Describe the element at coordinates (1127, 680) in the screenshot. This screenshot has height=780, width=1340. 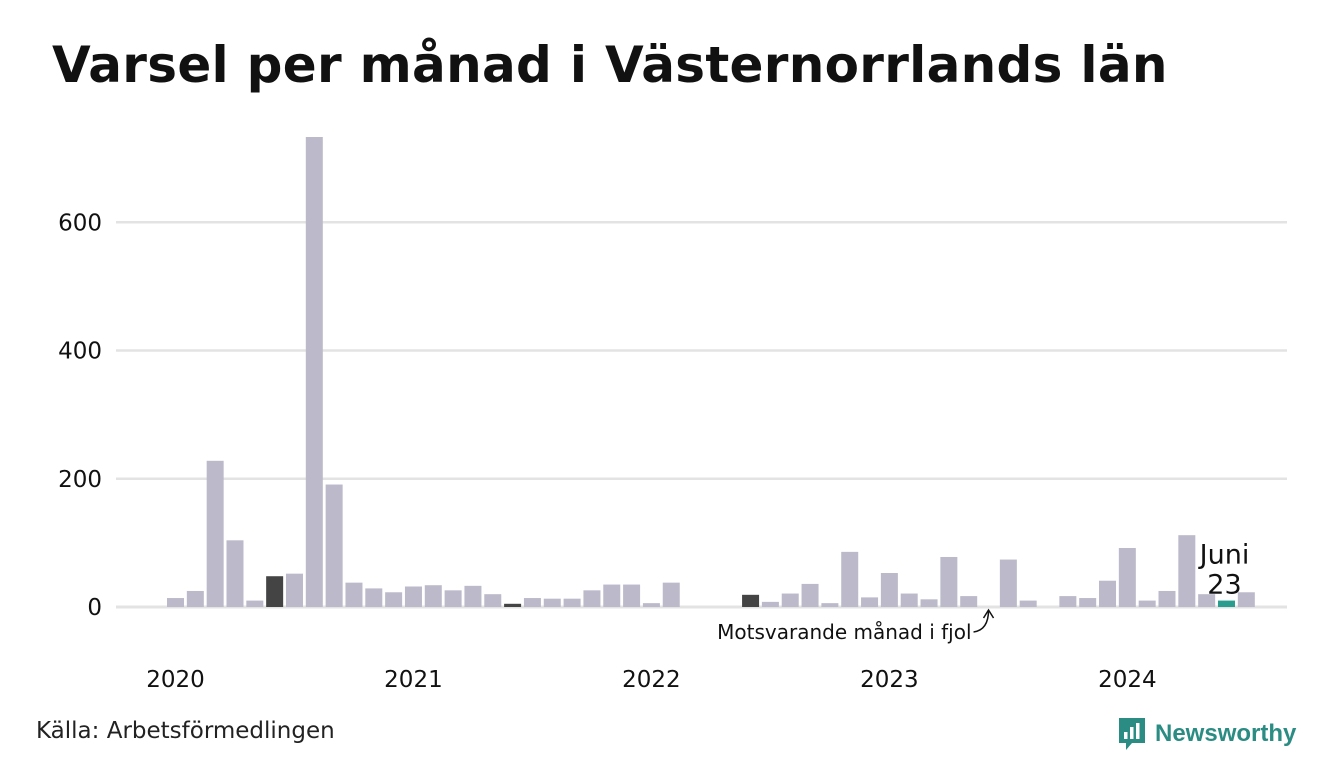
I see `x-tick-label-2024: 2024` at that location.